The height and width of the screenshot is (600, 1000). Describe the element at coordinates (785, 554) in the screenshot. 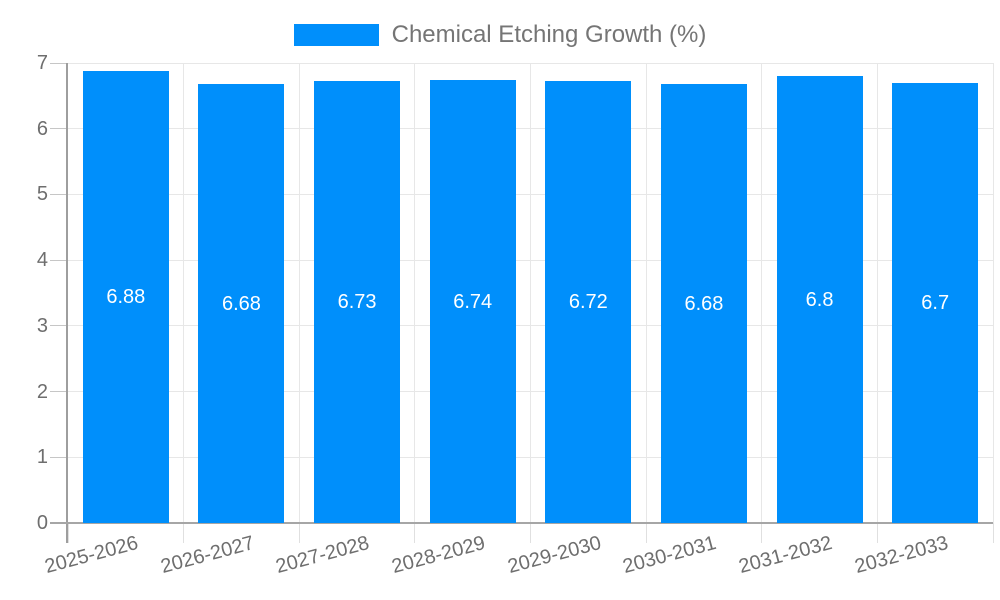

I see `x-axis-label: 2031-2032` at that location.